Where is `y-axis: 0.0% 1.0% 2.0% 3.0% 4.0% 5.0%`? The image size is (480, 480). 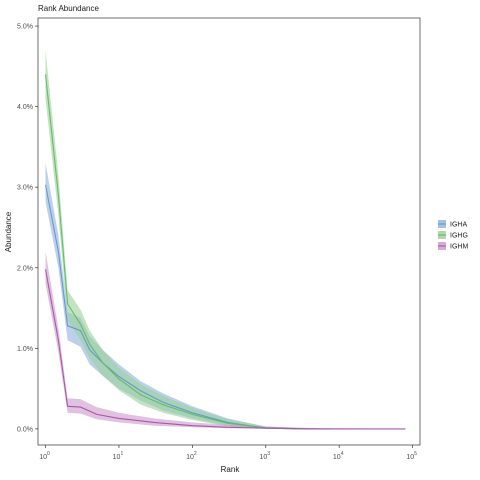 y-axis: 0.0% 1.0% 2.0% 3.0% 4.0% 5.0% is located at coordinates (27, 228).